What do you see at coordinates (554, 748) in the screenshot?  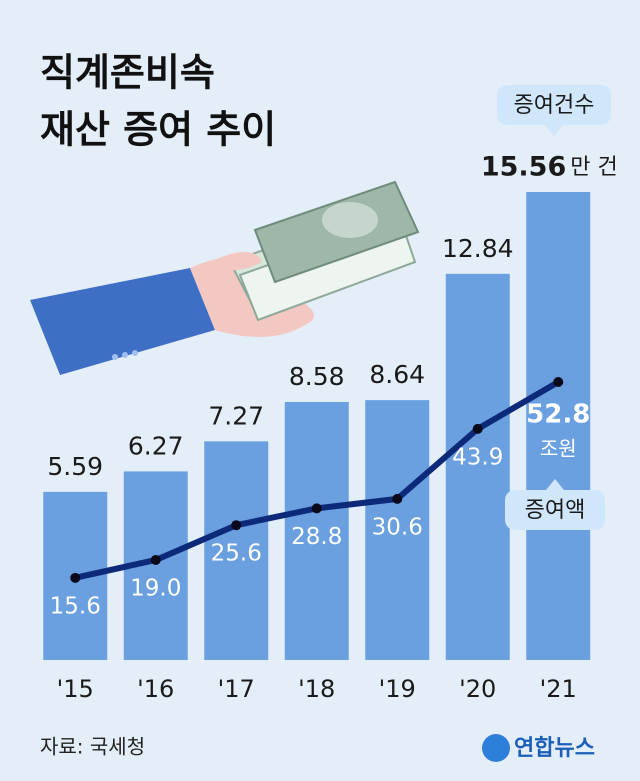 I see `logo-text: 연합뉴스` at bounding box center [554, 748].